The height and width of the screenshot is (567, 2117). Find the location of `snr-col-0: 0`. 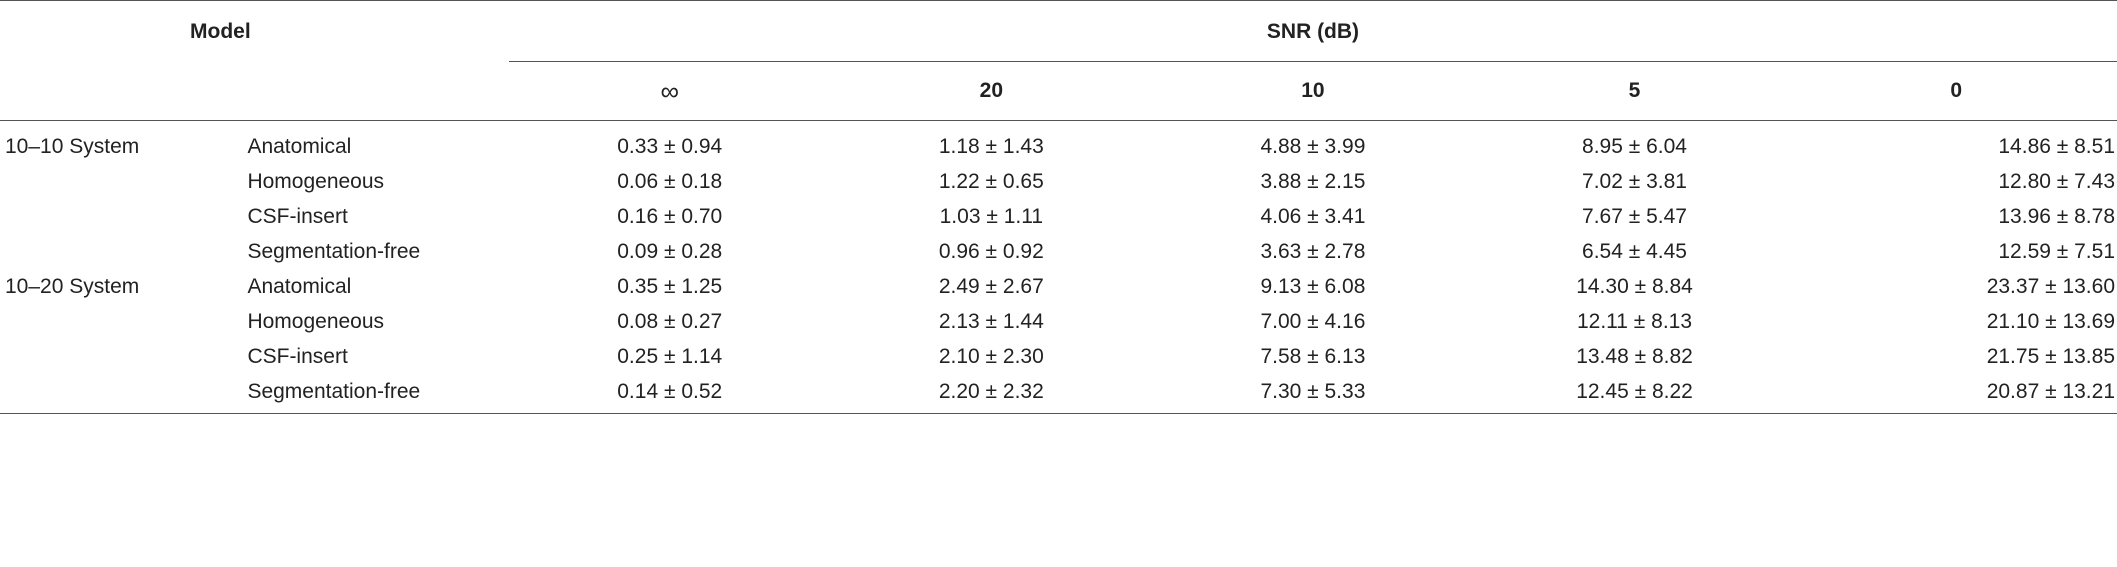

snr-col-0: 0 is located at coordinates (1956, 90).